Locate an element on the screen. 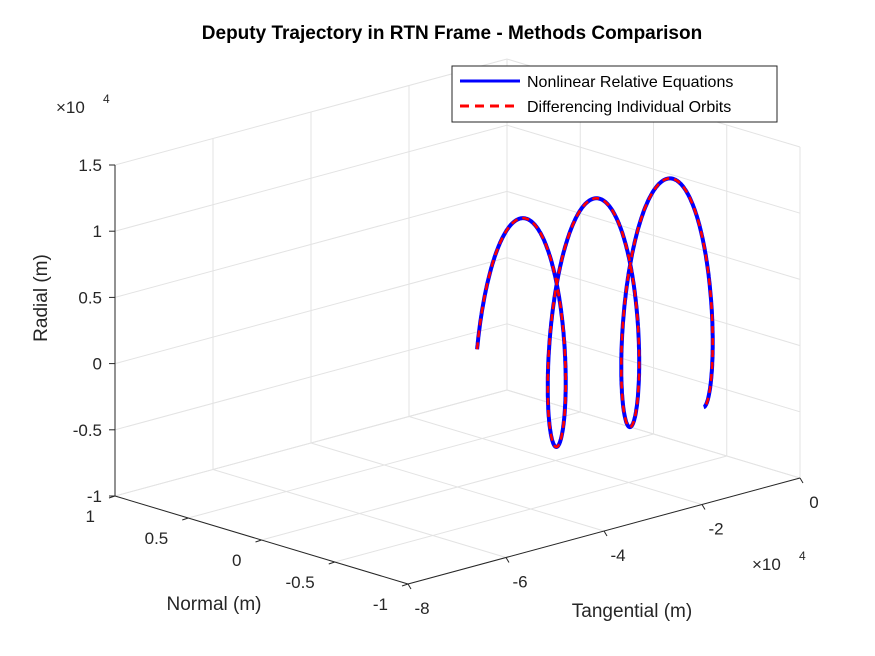 This screenshot has width=875, height=656. z-tick-label: -0.5 is located at coordinates (87, 430).